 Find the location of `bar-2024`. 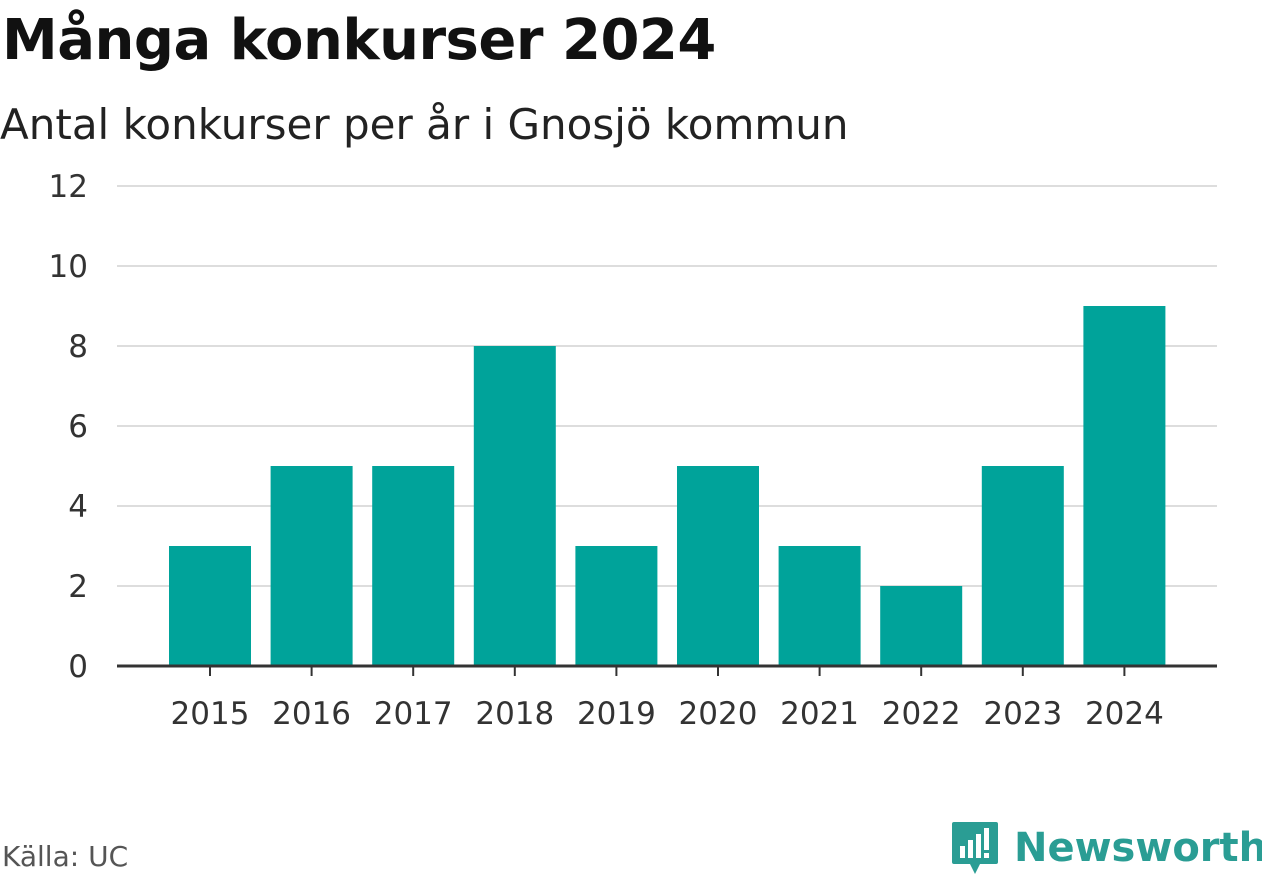

bar-2024 is located at coordinates (1124, 486).